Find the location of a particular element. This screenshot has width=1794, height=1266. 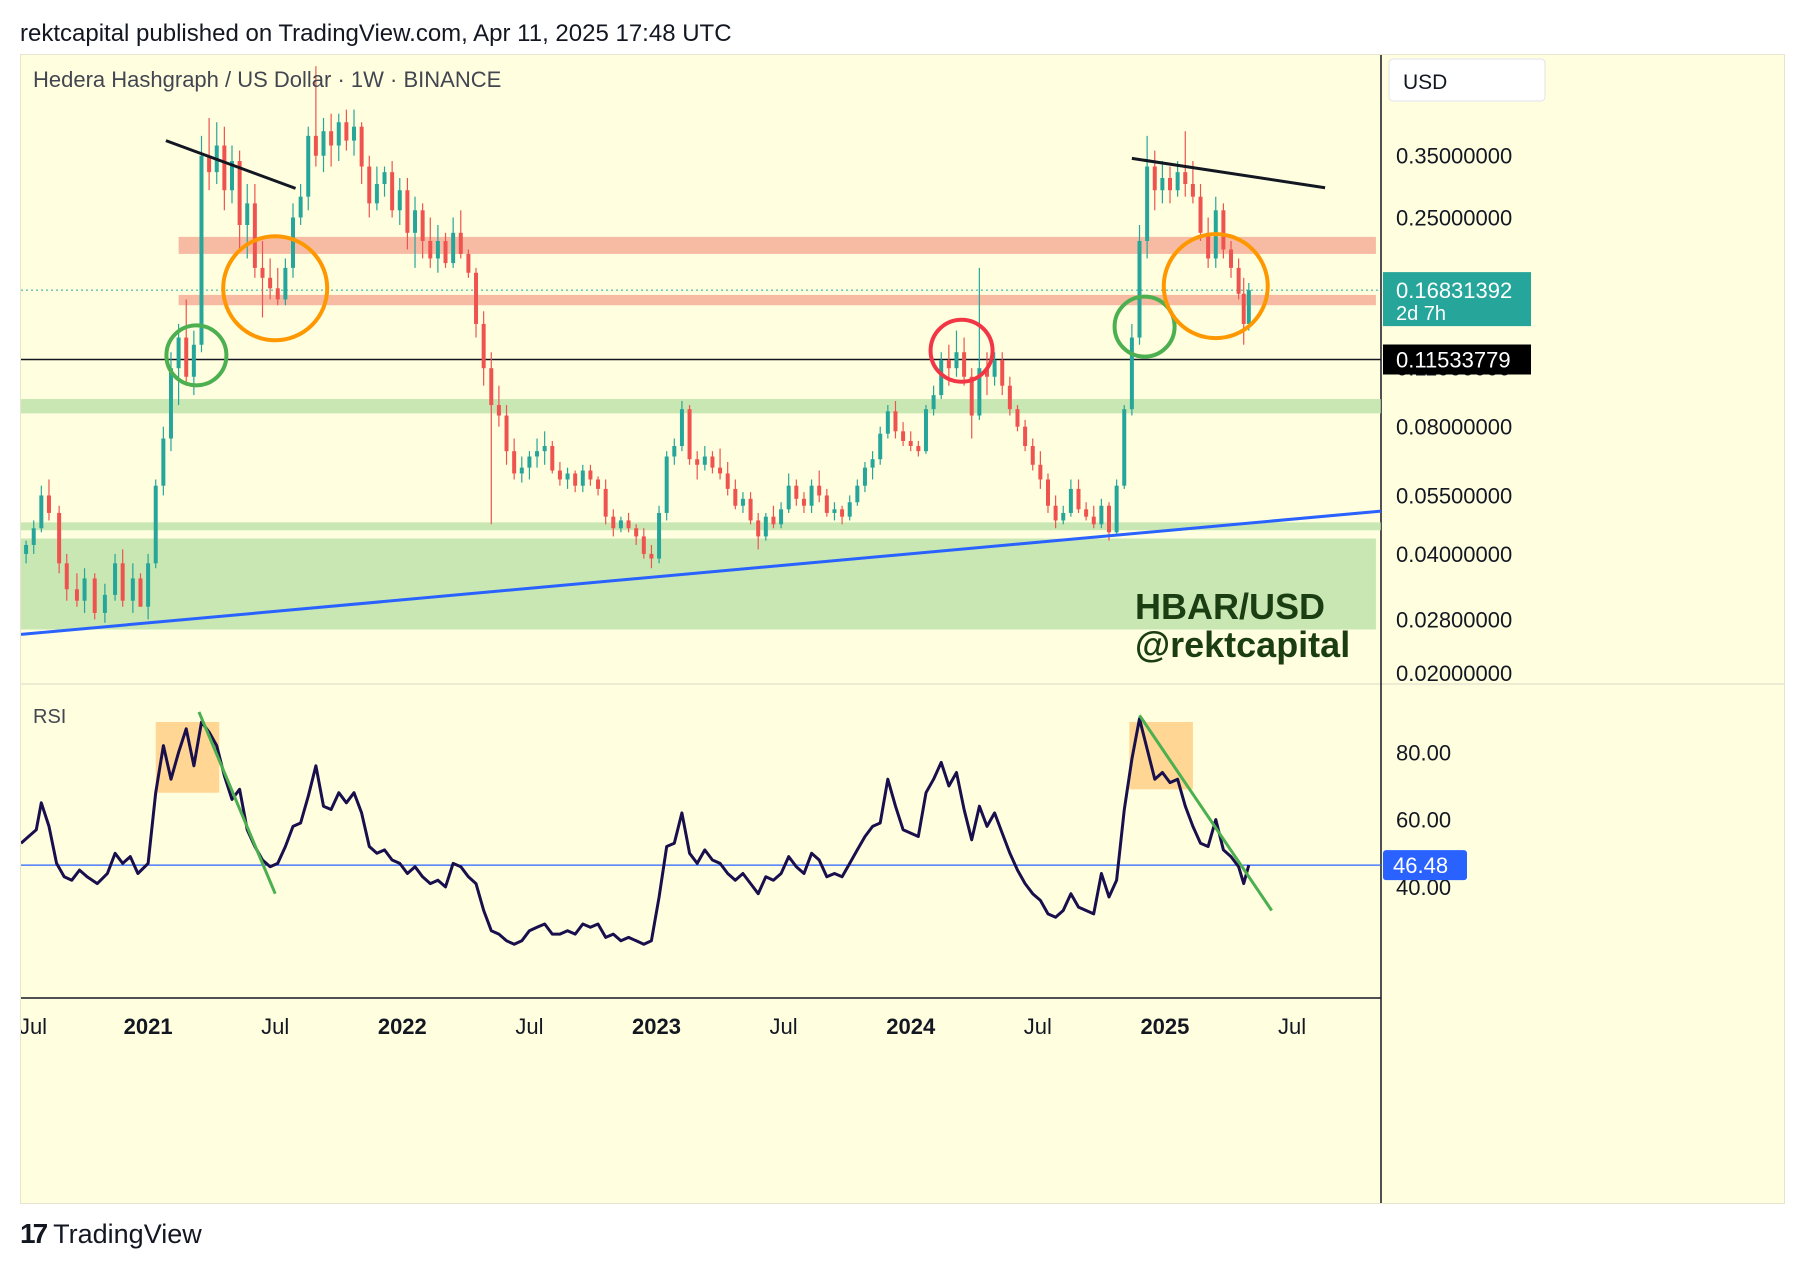

red-circle-annotation is located at coordinates (961, 350).